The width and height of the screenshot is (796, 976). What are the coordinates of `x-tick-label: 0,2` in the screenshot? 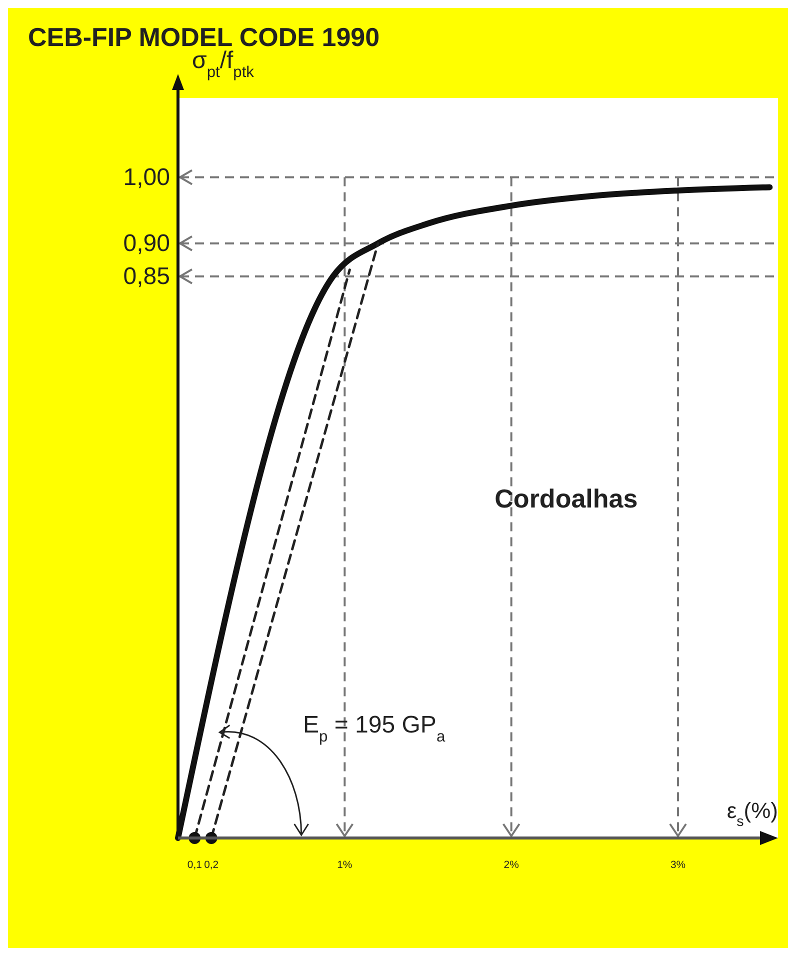 It's located at (211, 865).